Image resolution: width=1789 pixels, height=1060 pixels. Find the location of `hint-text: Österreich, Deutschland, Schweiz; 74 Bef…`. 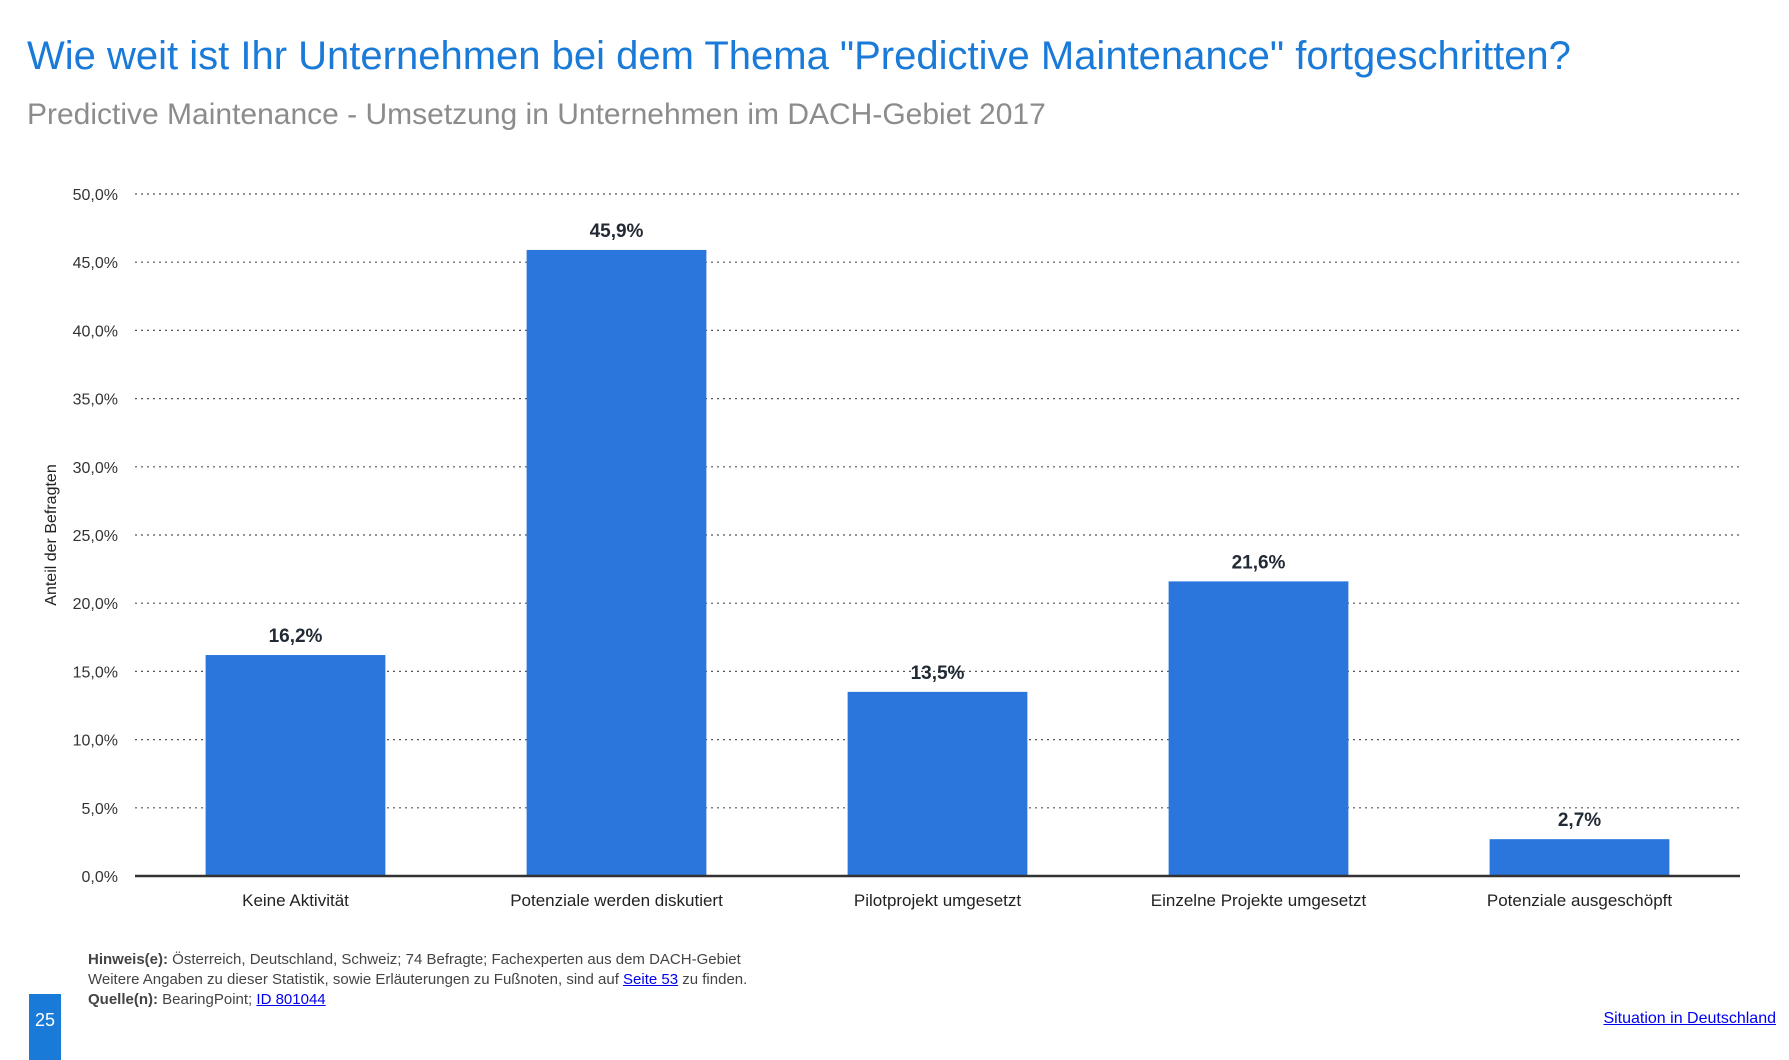

hint-text: Österreich, Deutschland, Schweiz; 74 Bef… is located at coordinates (454, 959).